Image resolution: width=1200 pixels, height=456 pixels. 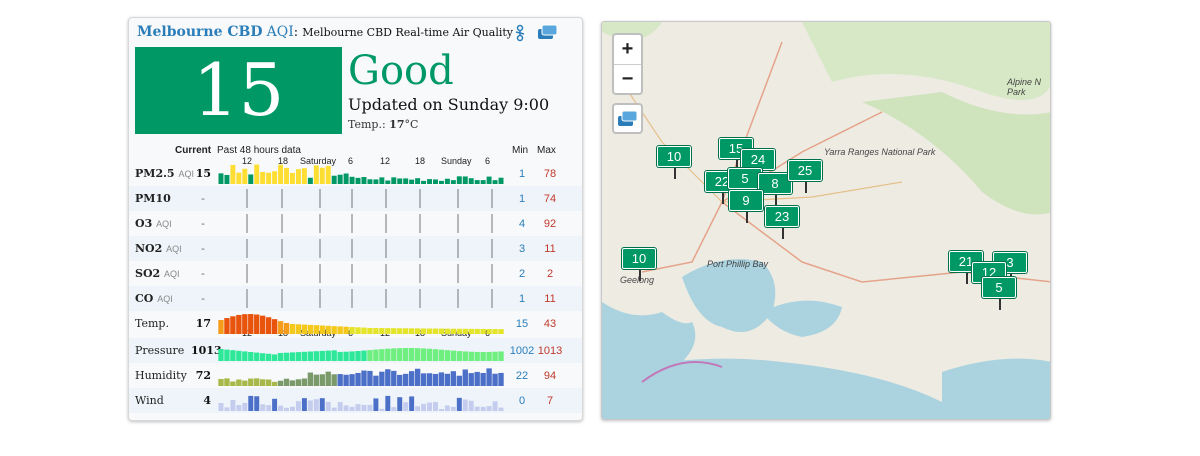 I want to click on row-name-text: O3, so click(x=144, y=223).